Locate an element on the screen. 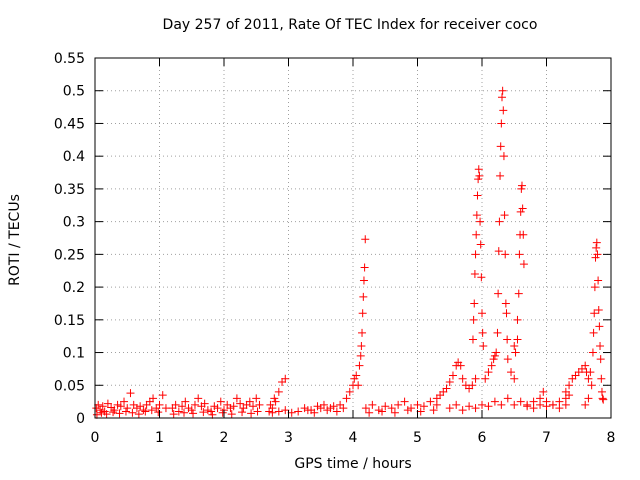 The image size is (640, 480). y-tick-label: 0 is located at coordinates (80, 419).